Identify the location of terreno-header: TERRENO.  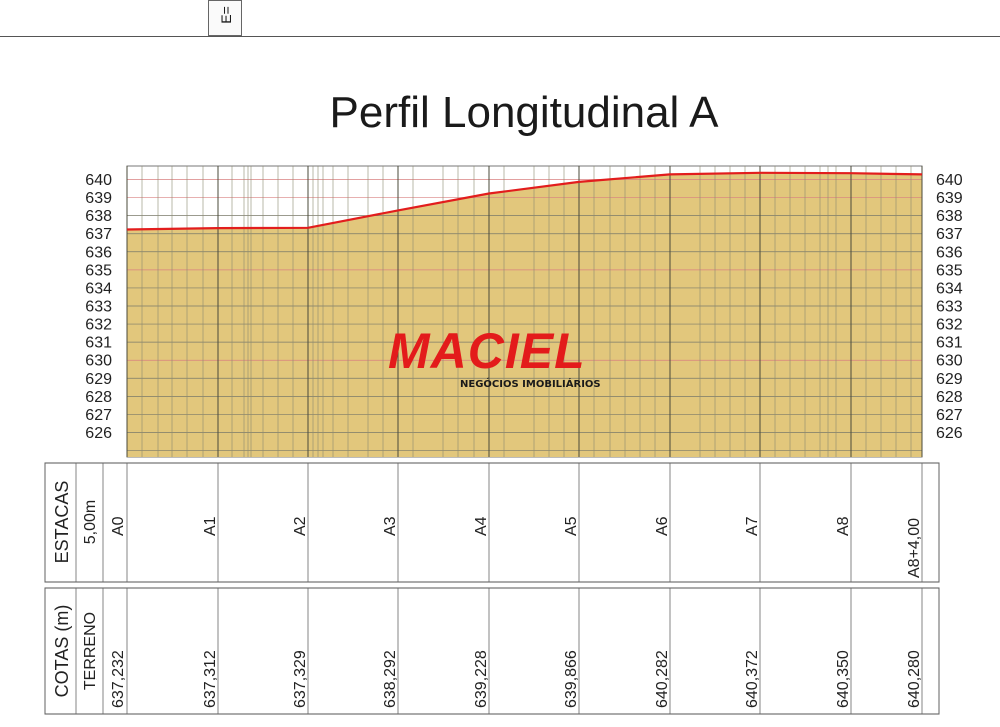
(90, 651).